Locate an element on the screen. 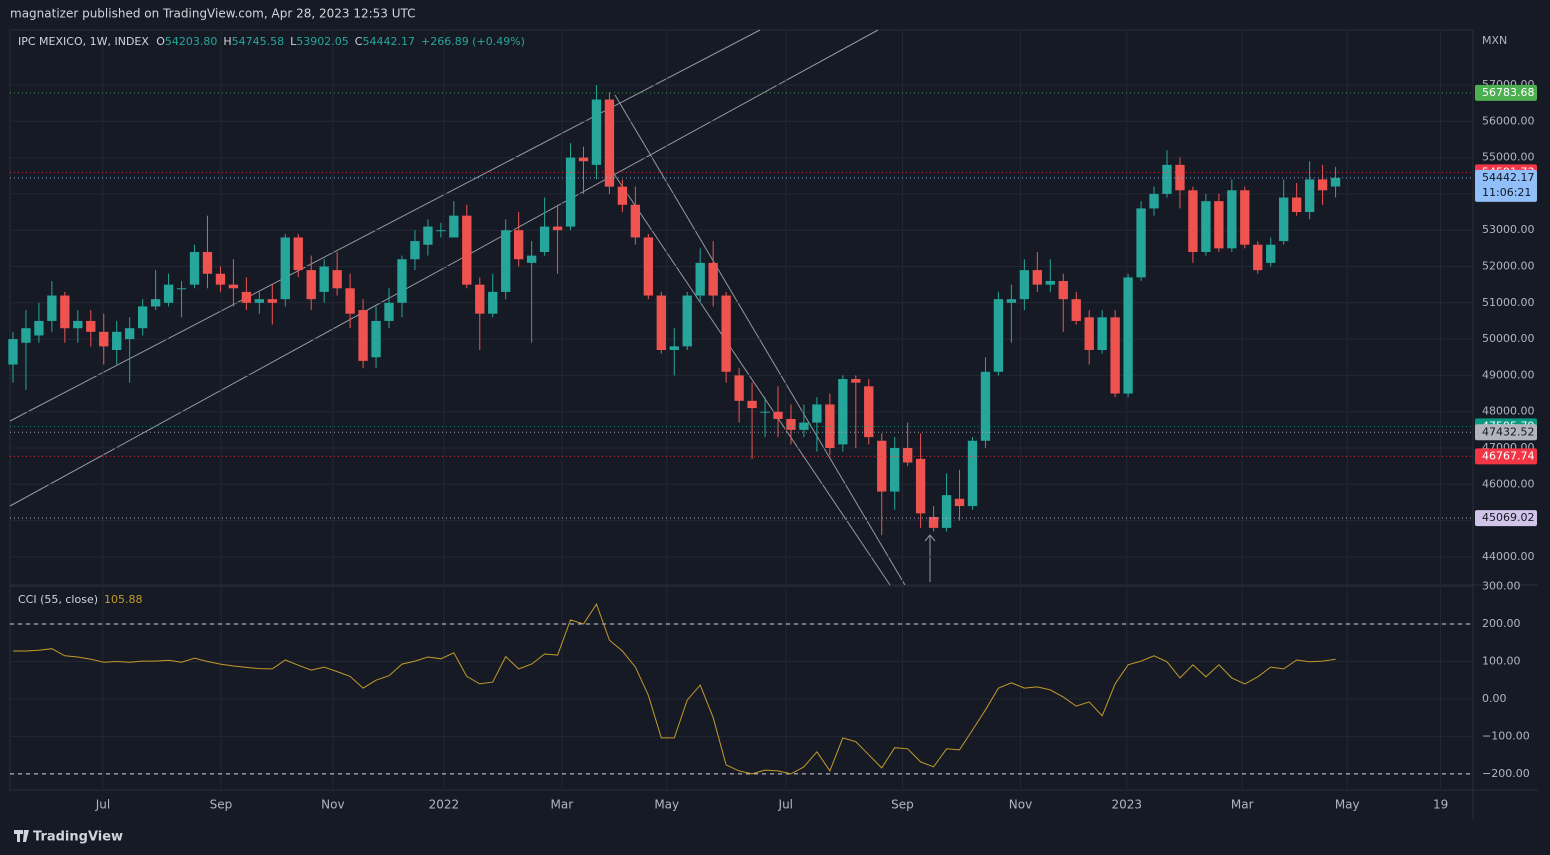  x-tick-label: 19 is located at coordinates (1440, 805).